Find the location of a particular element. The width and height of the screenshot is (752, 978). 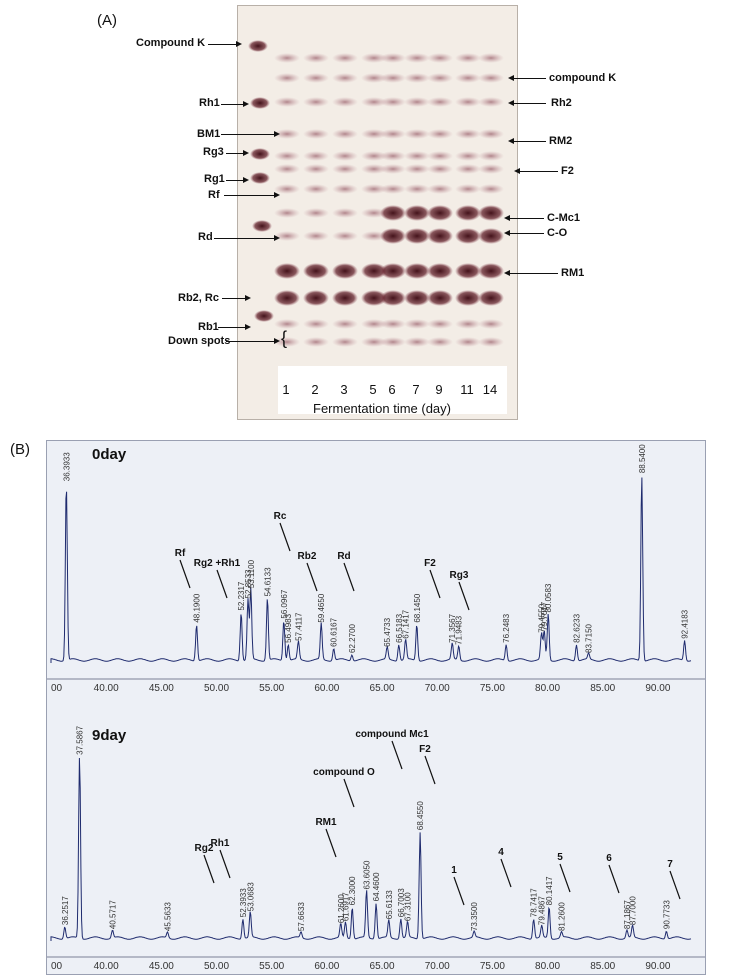

peak-rt-label: 57.4117 is located at coordinates (298, 626).